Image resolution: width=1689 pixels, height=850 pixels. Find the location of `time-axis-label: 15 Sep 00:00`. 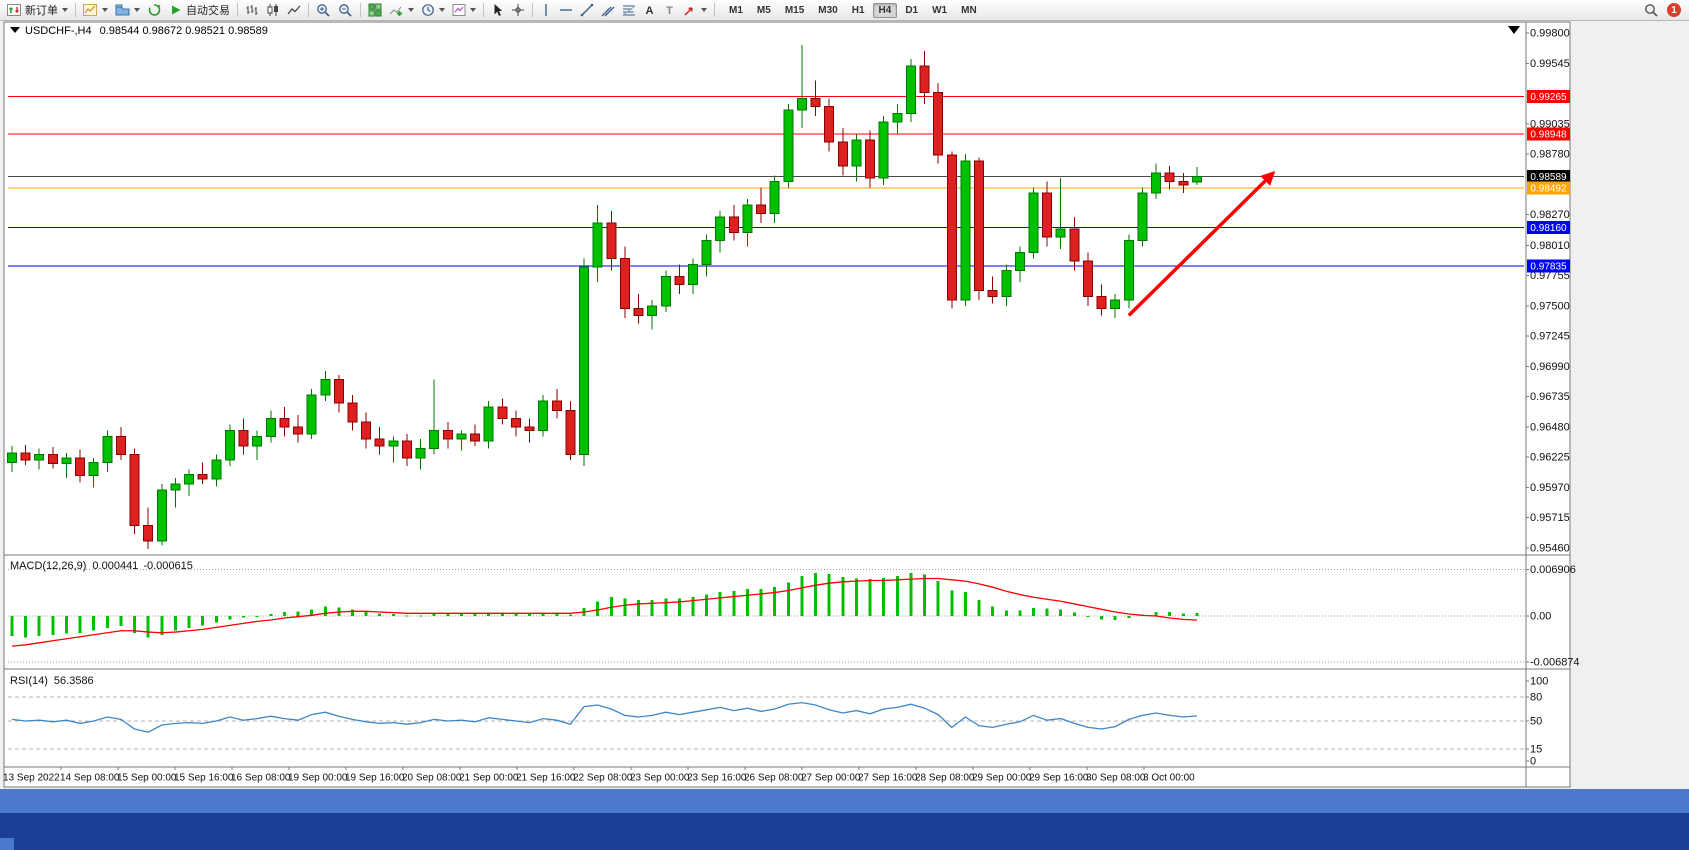

time-axis-label: 15 Sep 00:00 is located at coordinates (147, 778).